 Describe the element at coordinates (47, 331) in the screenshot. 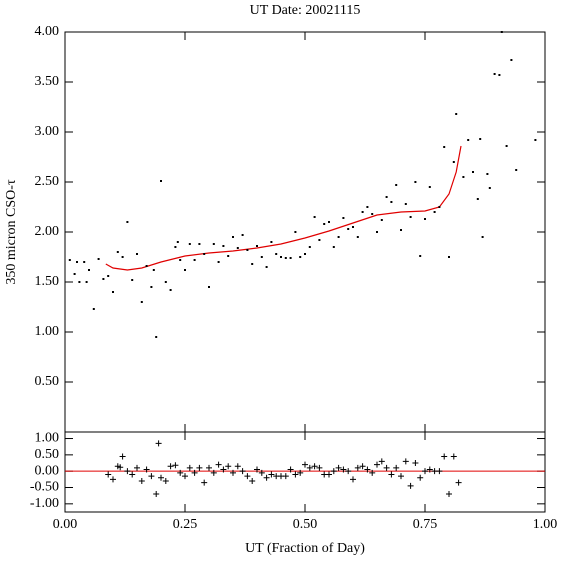

I see `y-tick-label: 1.00` at that location.